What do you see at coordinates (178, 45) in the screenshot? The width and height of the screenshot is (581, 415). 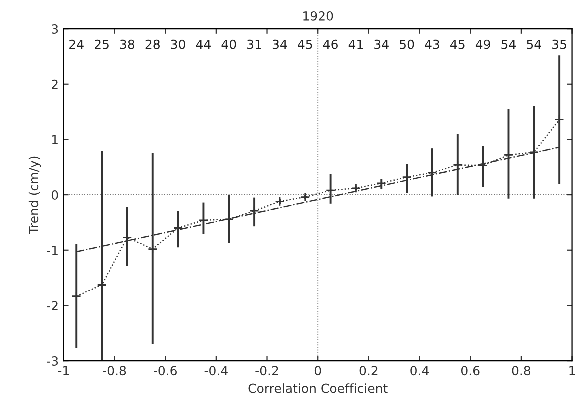 I see `annotation: 30` at bounding box center [178, 45].